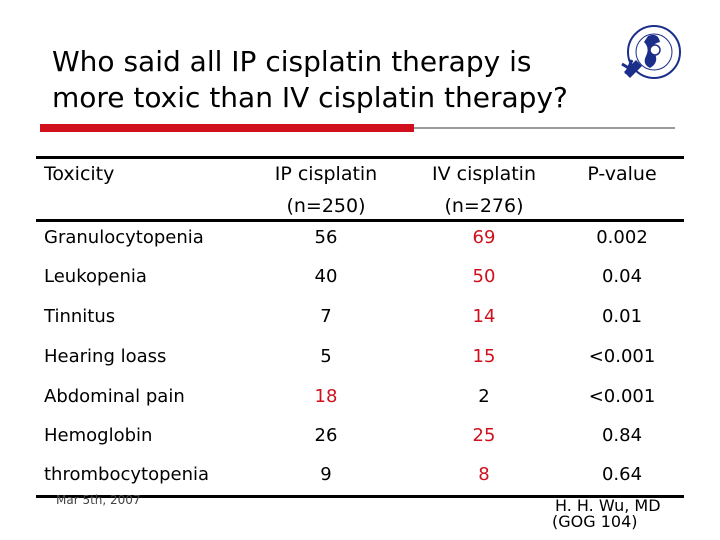 Image resolution: width=720 pixels, height=540 pixels. What do you see at coordinates (326, 190) in the screenshot?
I see `header-ip-cisplatin: IP cisplatin (n=250)` at bounding box center [326, 190].